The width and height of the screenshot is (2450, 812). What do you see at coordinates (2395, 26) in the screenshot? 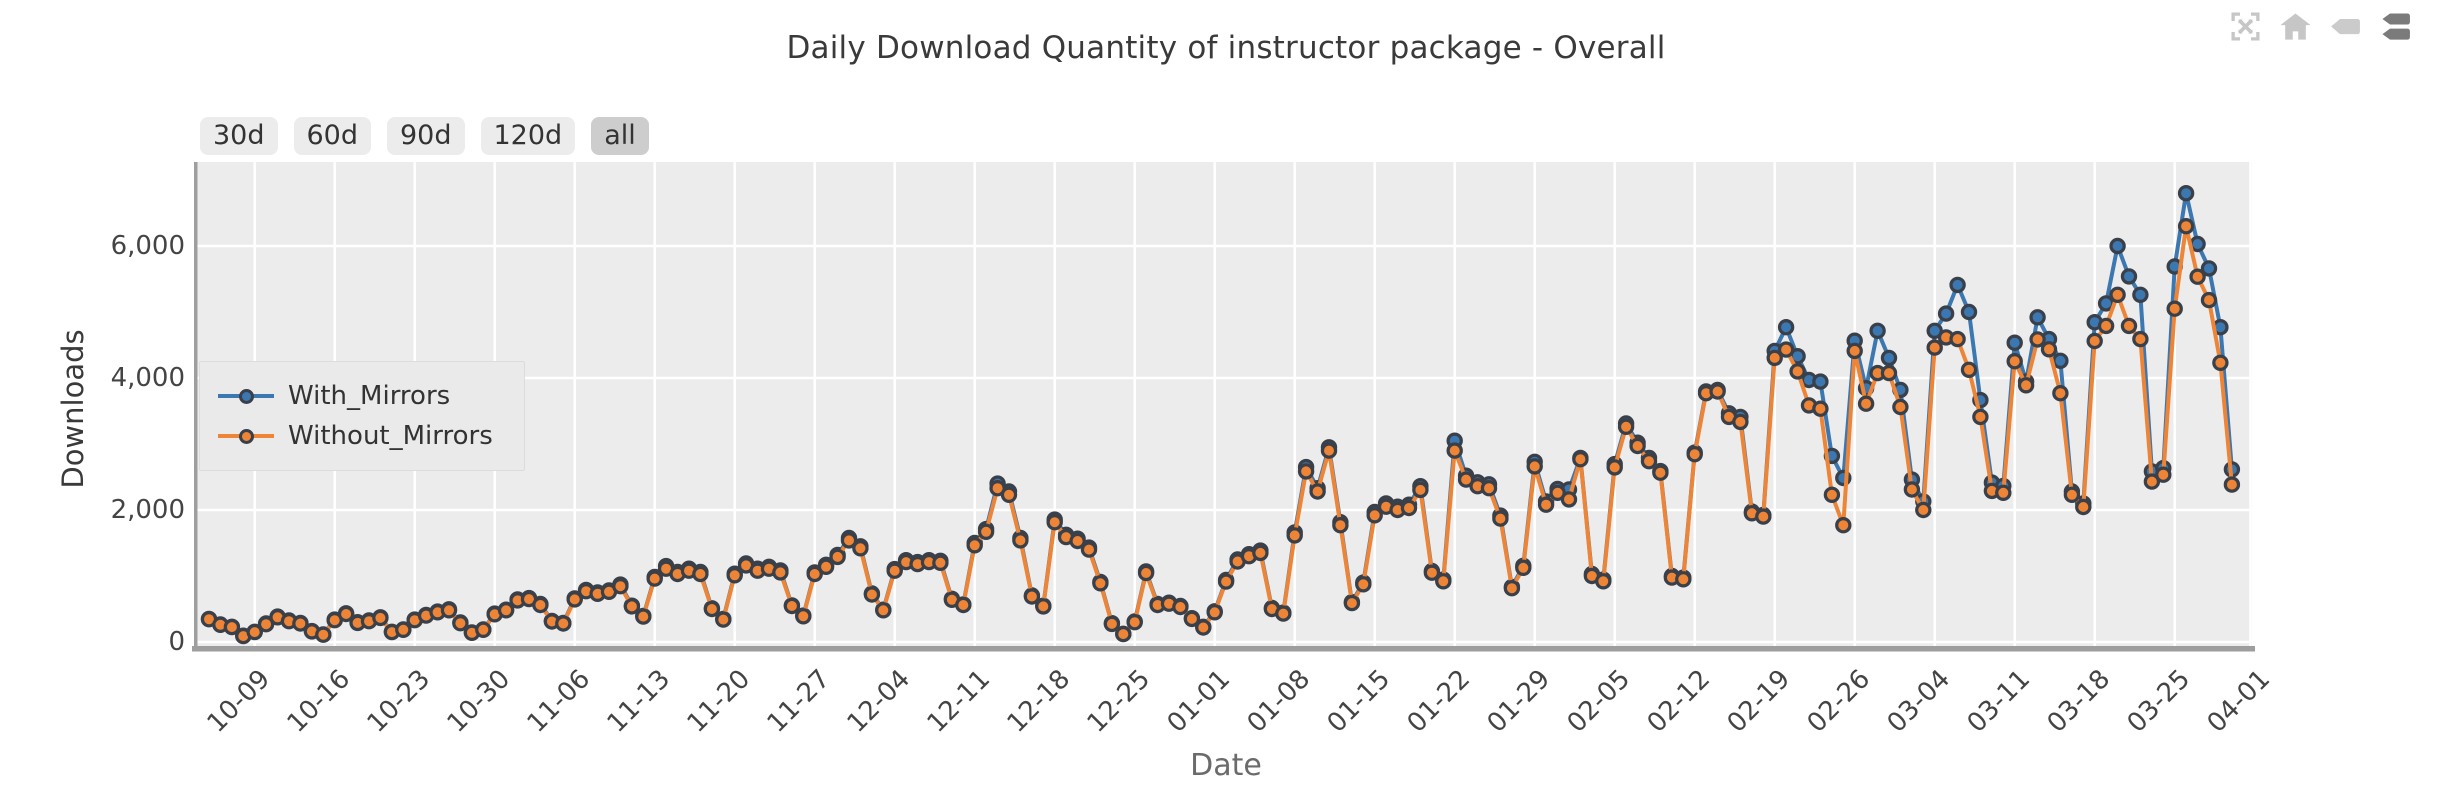
I see `hover-compare-tags-icon` at bounding box center [2395, 26].